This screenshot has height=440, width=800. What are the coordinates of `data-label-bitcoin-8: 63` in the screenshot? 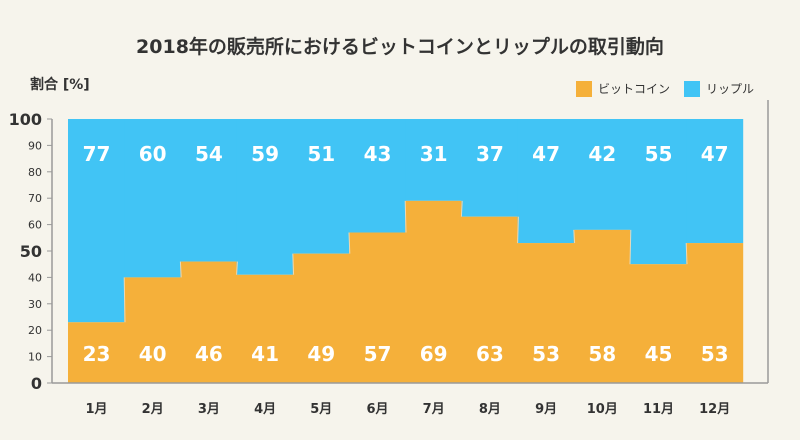 It's located at (490, 354).